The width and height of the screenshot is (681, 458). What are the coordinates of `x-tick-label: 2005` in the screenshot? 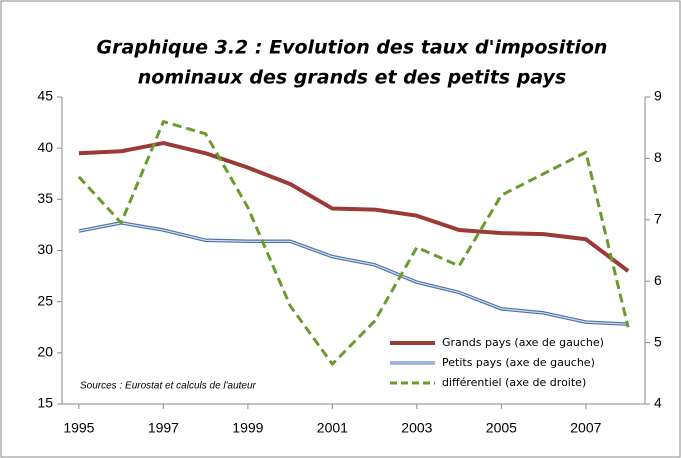 It's located at (501, 428).